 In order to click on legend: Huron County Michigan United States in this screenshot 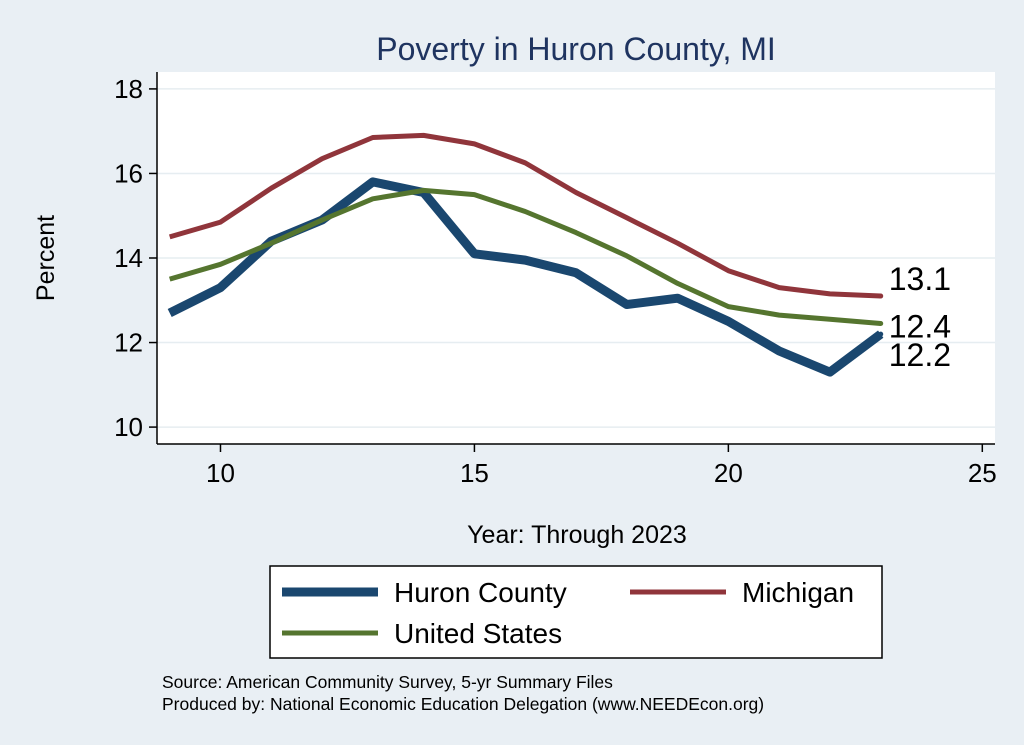, I will do `click(576, 612)`.